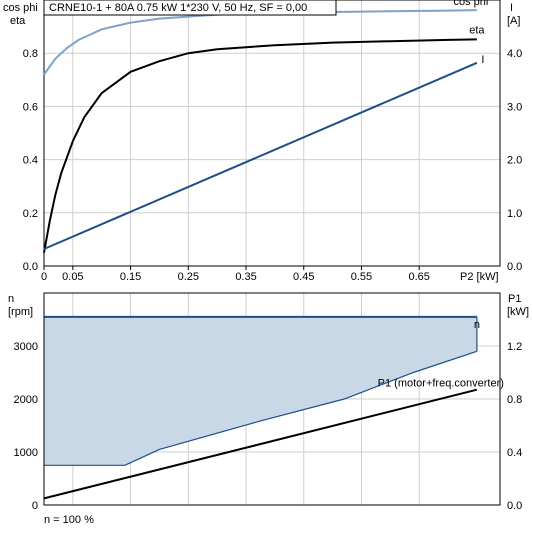  Describe the element at coordinates (514, 299) in the screenshot. I see `y-right-label-bottom-line1: P1` at that location.